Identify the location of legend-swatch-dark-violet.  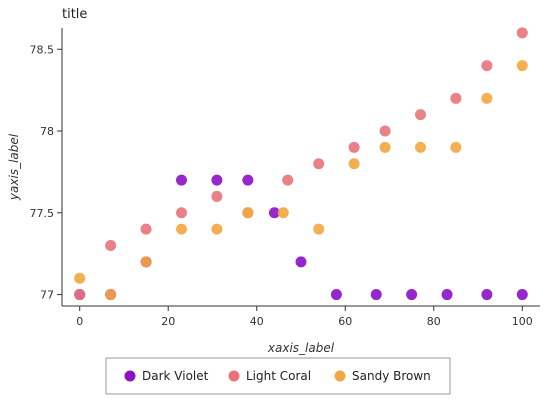
(130, 376).